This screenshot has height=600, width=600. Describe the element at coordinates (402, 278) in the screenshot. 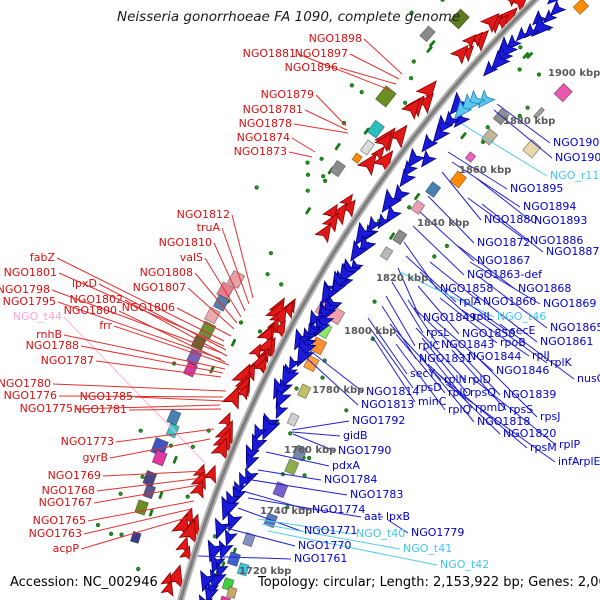

I see `tick-label: 1820 kbp` at that location.